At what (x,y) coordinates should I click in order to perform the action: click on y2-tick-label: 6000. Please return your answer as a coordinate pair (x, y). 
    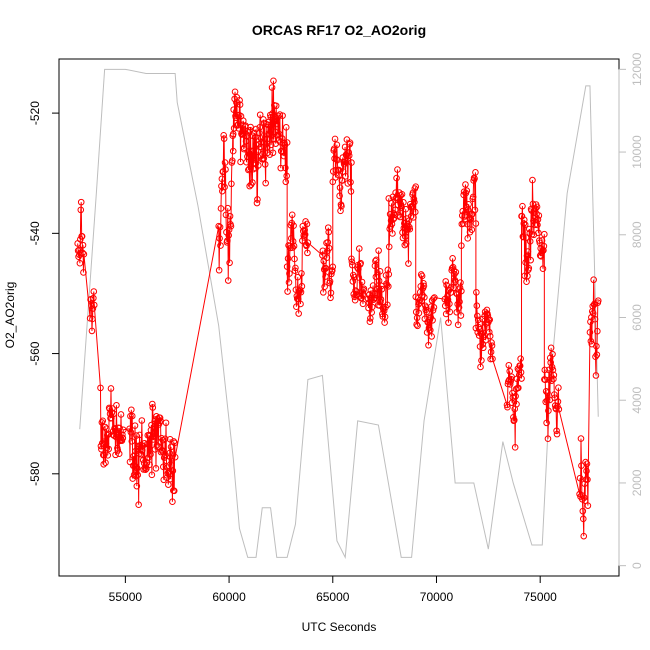
    Looking at the image, I should click on (637, 317).